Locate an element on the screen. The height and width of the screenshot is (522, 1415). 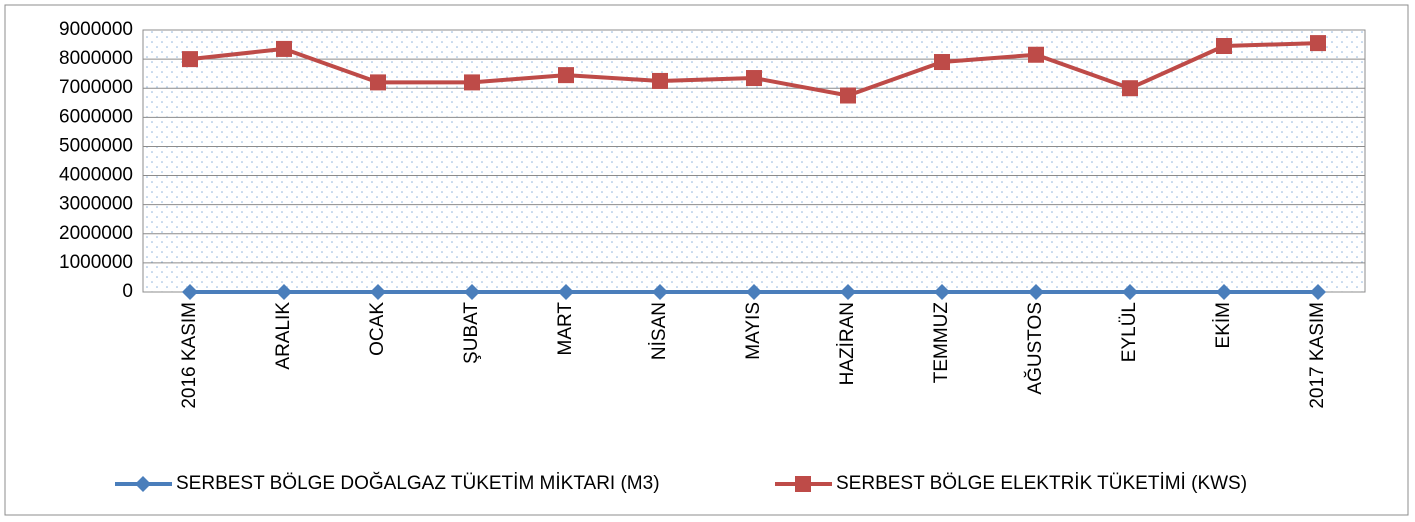
y-tick-label: 9000000 is located at coordinates (96, 29).